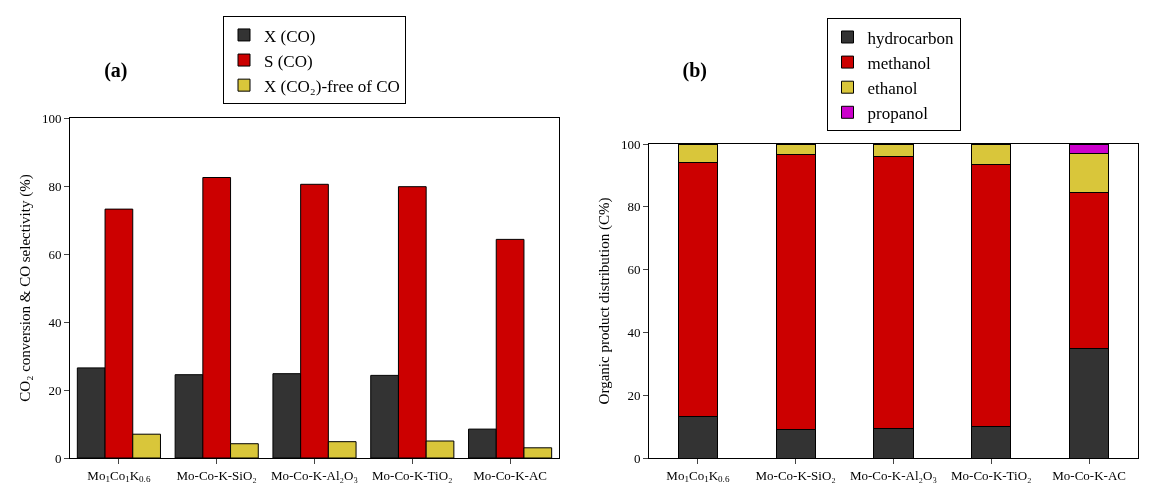  What do you see at coordinates (899, 63) in the screenshot?
I see `legend-label: methanol` at bounding box center [899, 63].